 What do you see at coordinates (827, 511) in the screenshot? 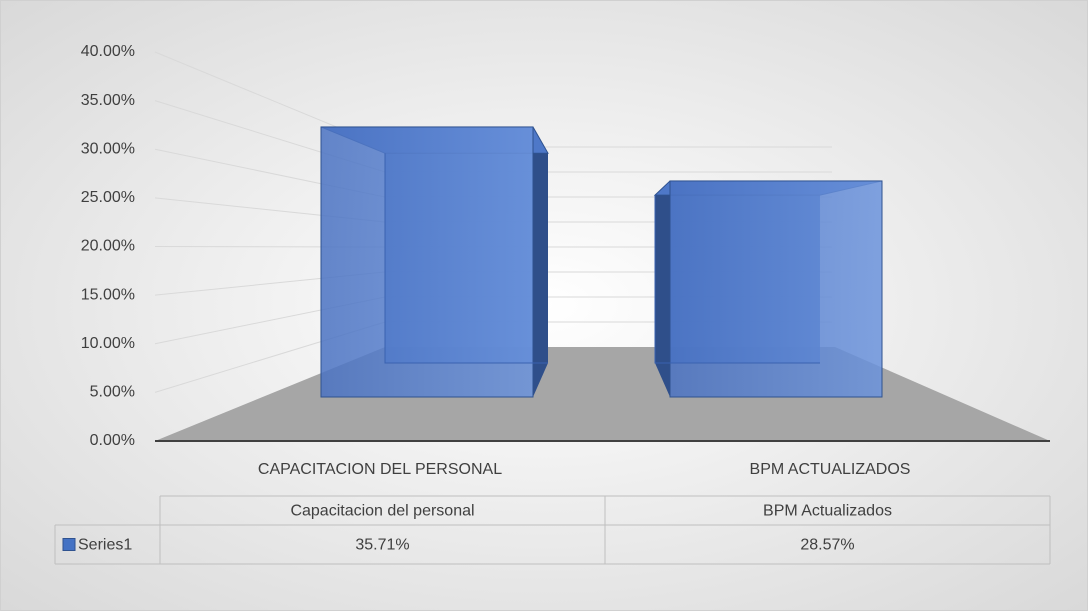
I see `table-header: BPM Actualizados` at bounding box center [827, 511].